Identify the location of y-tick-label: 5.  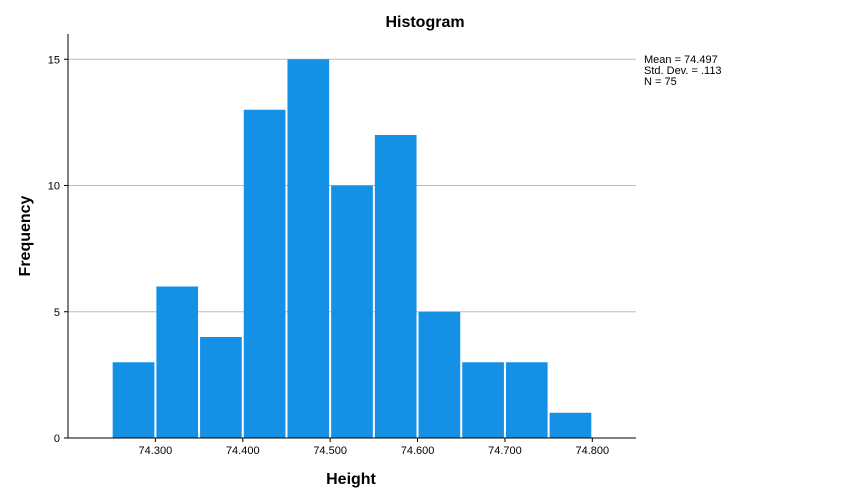
(57, 313).